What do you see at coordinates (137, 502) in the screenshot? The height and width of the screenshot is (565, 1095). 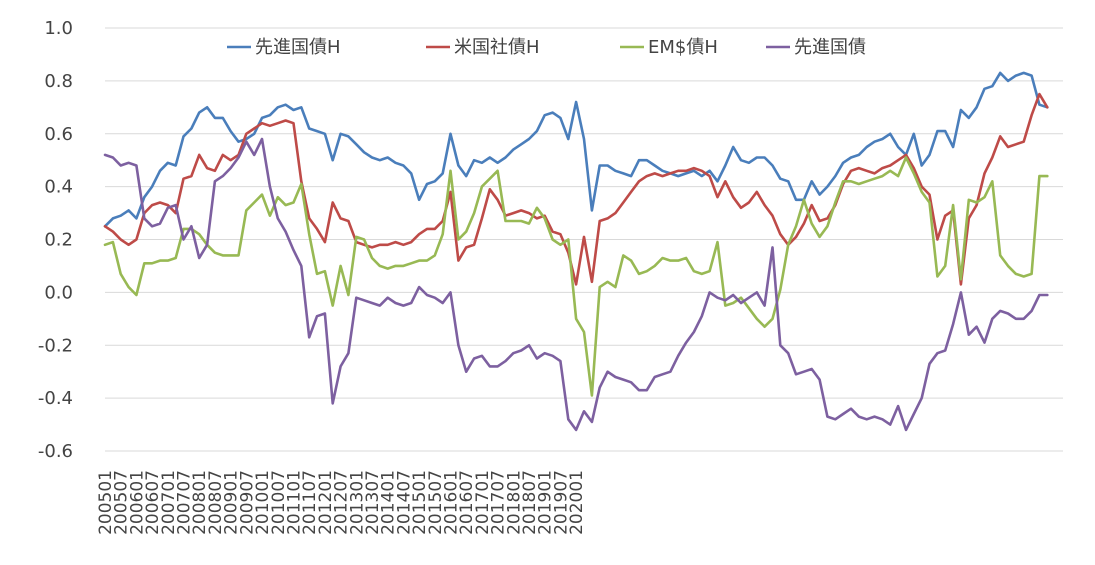 I see `x-tick-label: 200601` at bounding box center [137, 502].